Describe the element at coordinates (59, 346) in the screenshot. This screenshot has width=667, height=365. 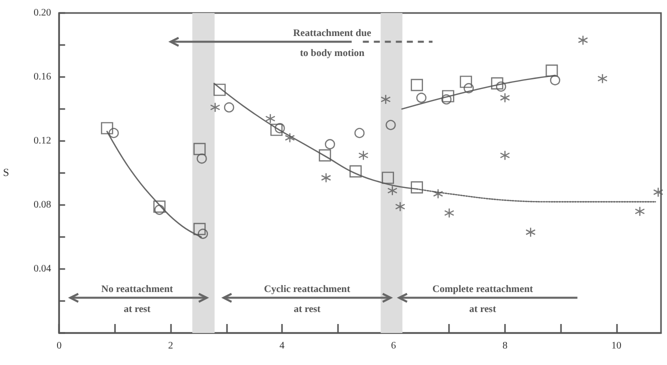
I see `x-tick-label: 0` at that location.